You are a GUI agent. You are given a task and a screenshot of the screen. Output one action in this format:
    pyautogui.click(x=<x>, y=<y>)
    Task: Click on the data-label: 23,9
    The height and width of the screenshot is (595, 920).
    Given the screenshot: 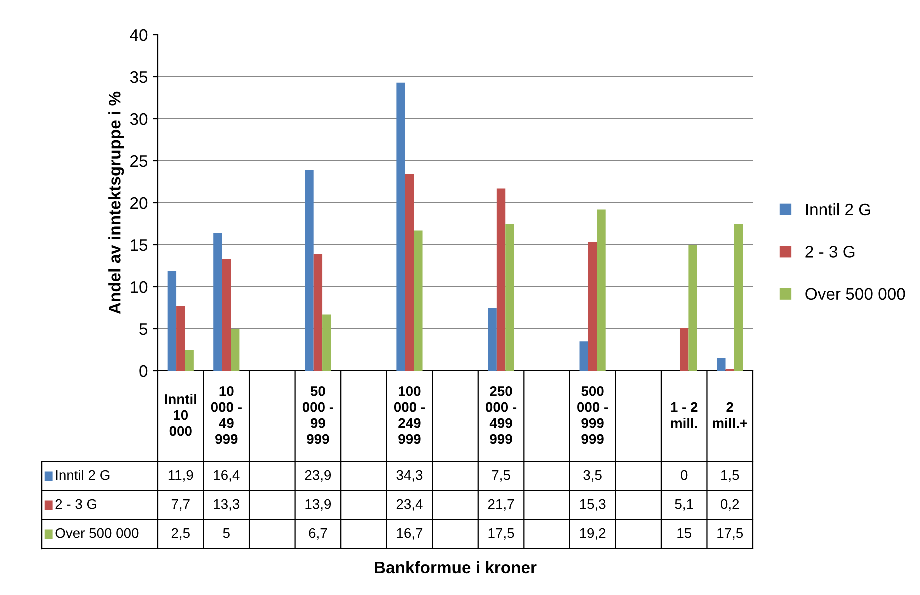 What is the action you would take?
    pyautogui.click(x=318, y=476)
    